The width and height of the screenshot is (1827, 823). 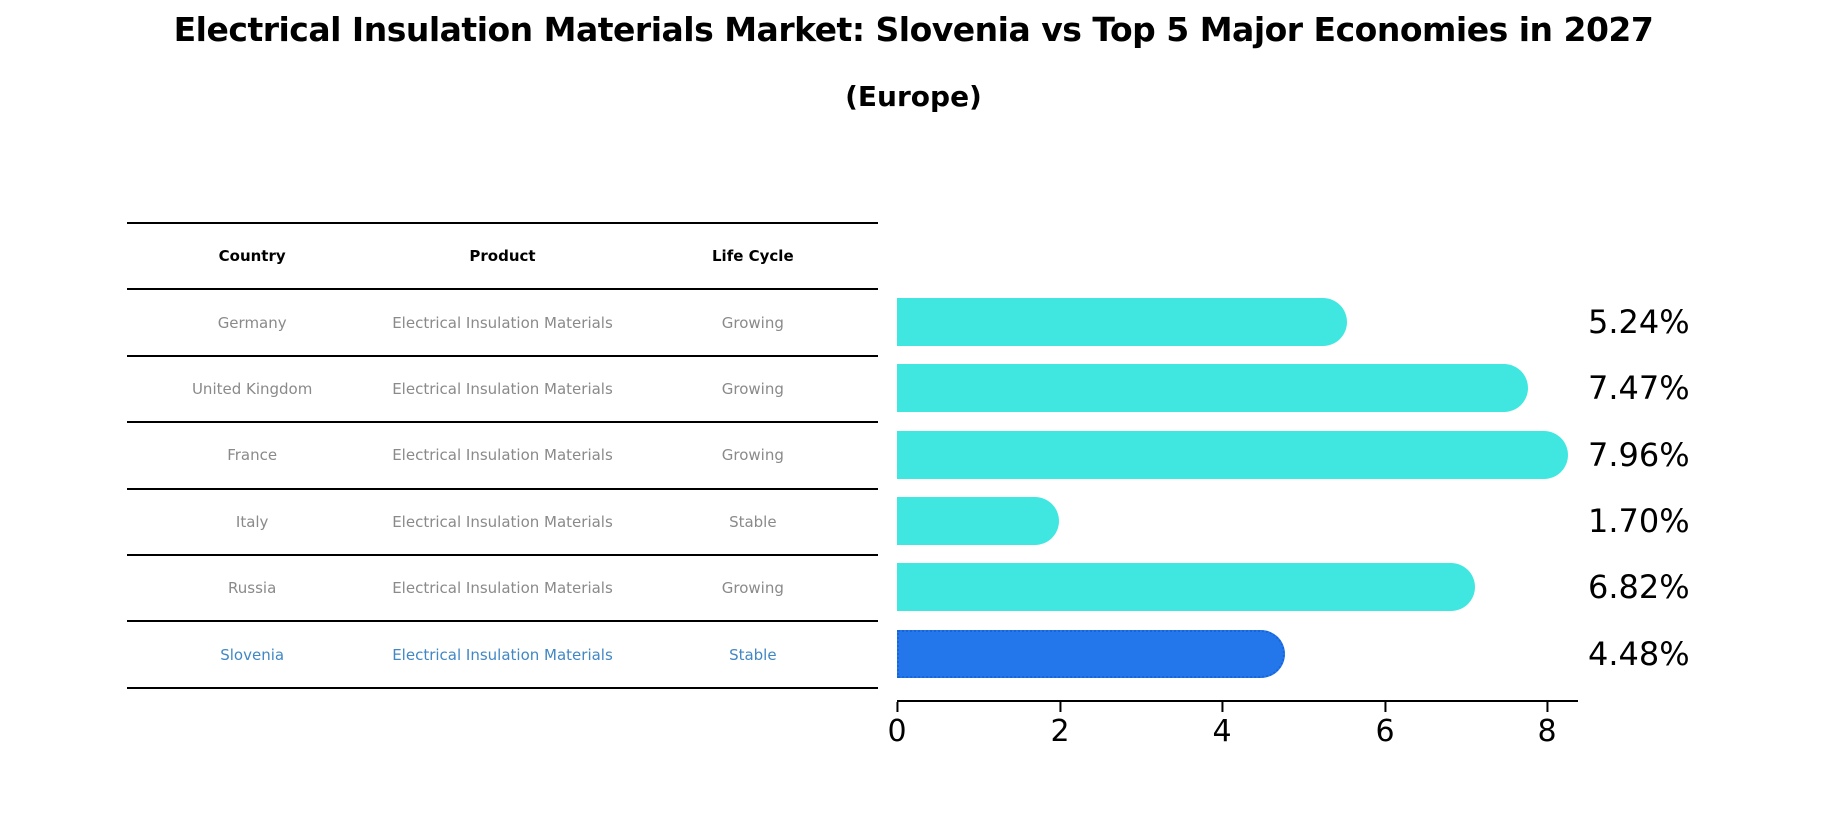 What do you see at coordinates (1122, 322) in the screenshot?
I see `bar-germany` at bounding box center [1122, 322].